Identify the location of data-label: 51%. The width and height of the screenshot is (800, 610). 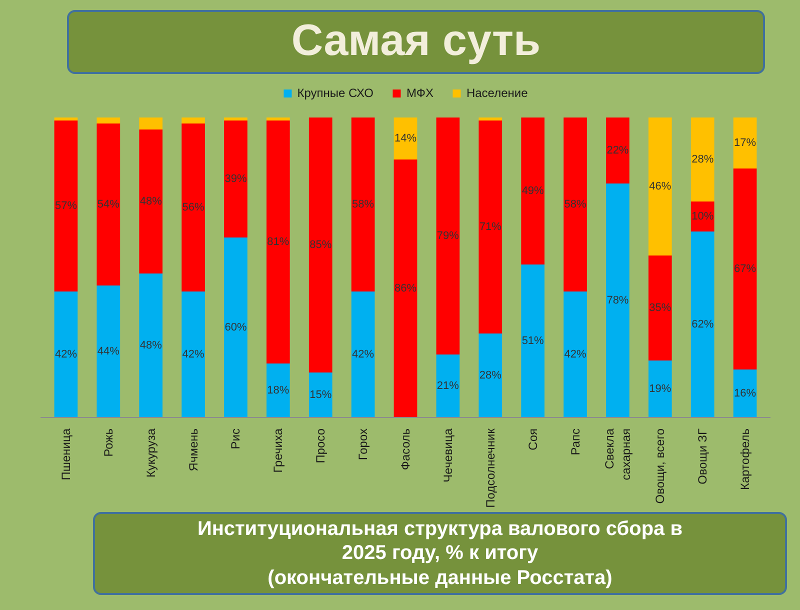
(533, 341).